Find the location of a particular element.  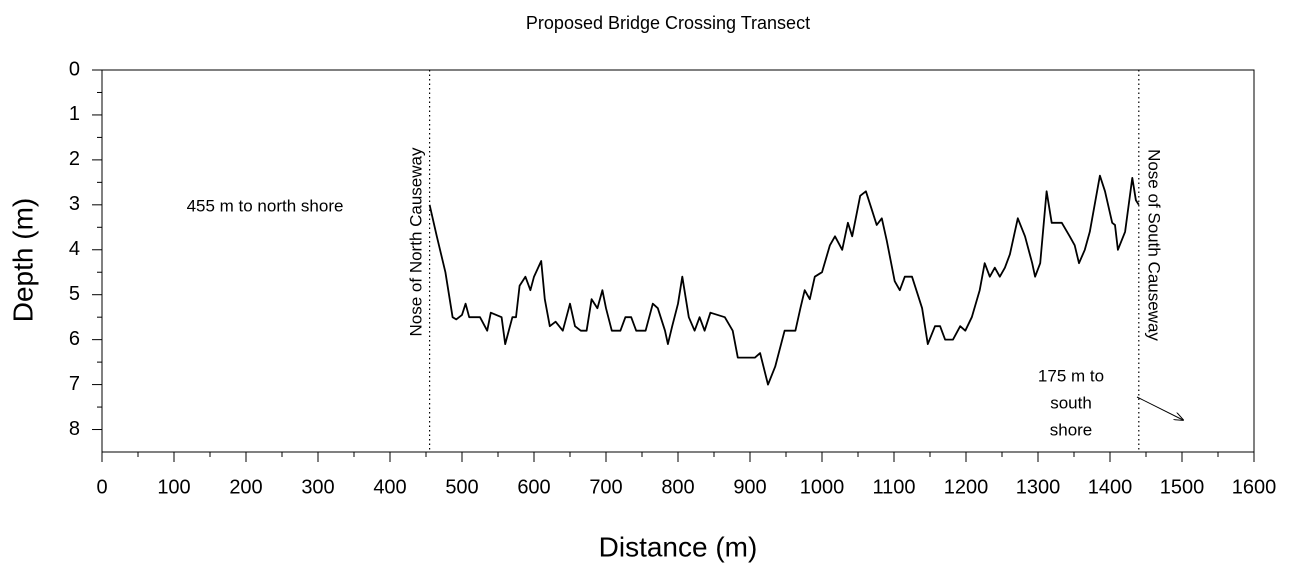

annotation: south is located at coordinates (1071, 402).